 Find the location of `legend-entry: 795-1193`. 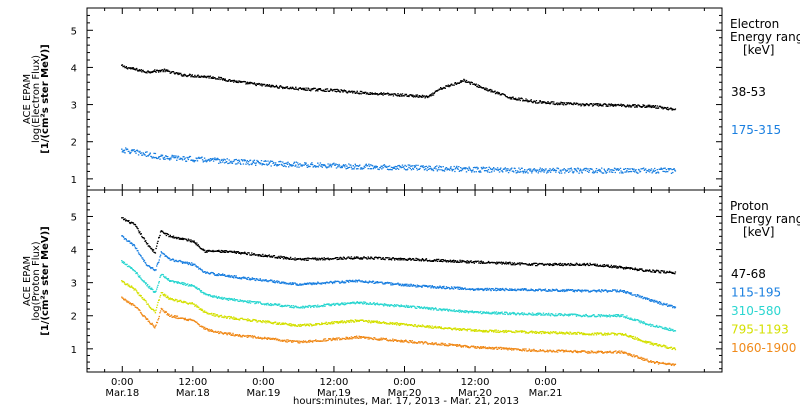

legend-entry: 795-1193 is located at coordinates (760, 330).